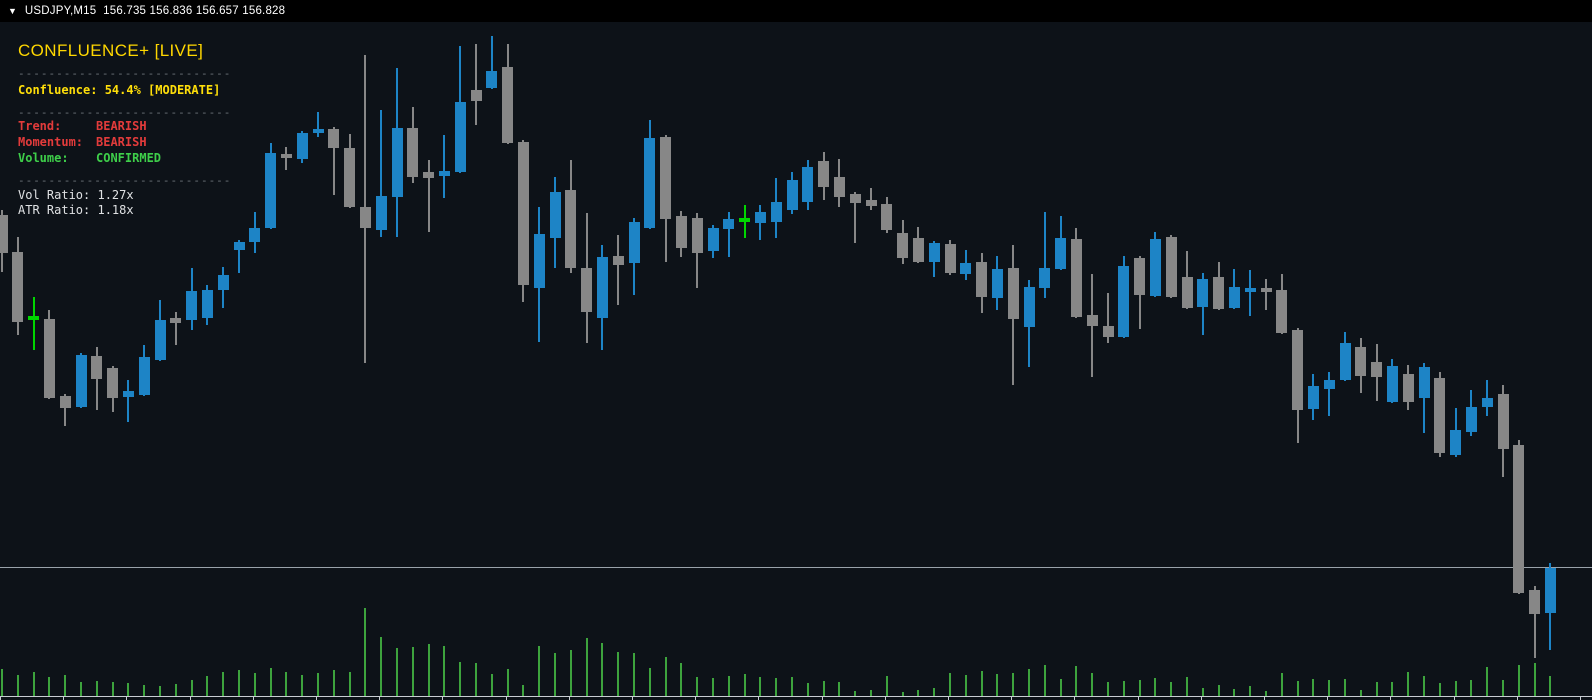 The width and height of the screenshot is (1592, 700). Describe the element at coordinates (12, 10) in the screenshot. I see `symbol-dropdown-icon: ▼` at that location.